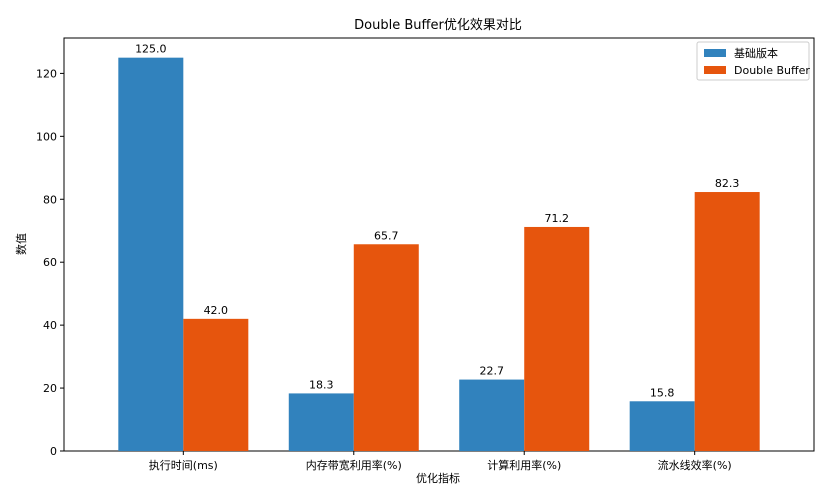 This screenshot has height=484, width=836. I want to click on x-tick-label: 计算利用率(%), so click(524, 465).